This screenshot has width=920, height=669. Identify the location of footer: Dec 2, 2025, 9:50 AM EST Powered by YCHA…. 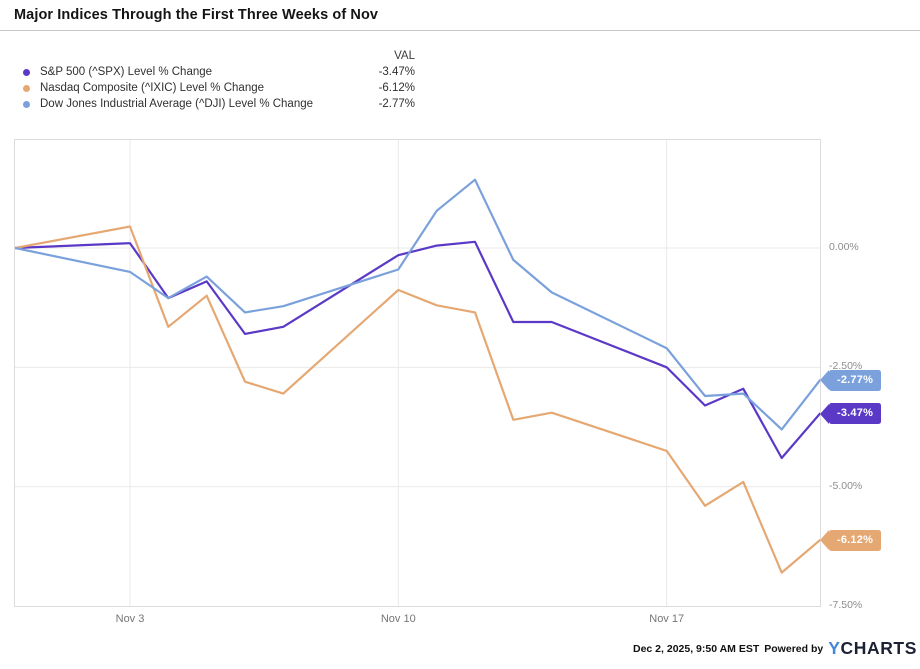
(775, 648).